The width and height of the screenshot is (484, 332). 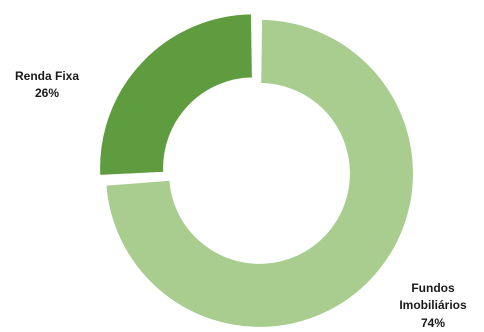 I want to click on slice-label-fundos-percent: 74%, so click(x=433, y=323).